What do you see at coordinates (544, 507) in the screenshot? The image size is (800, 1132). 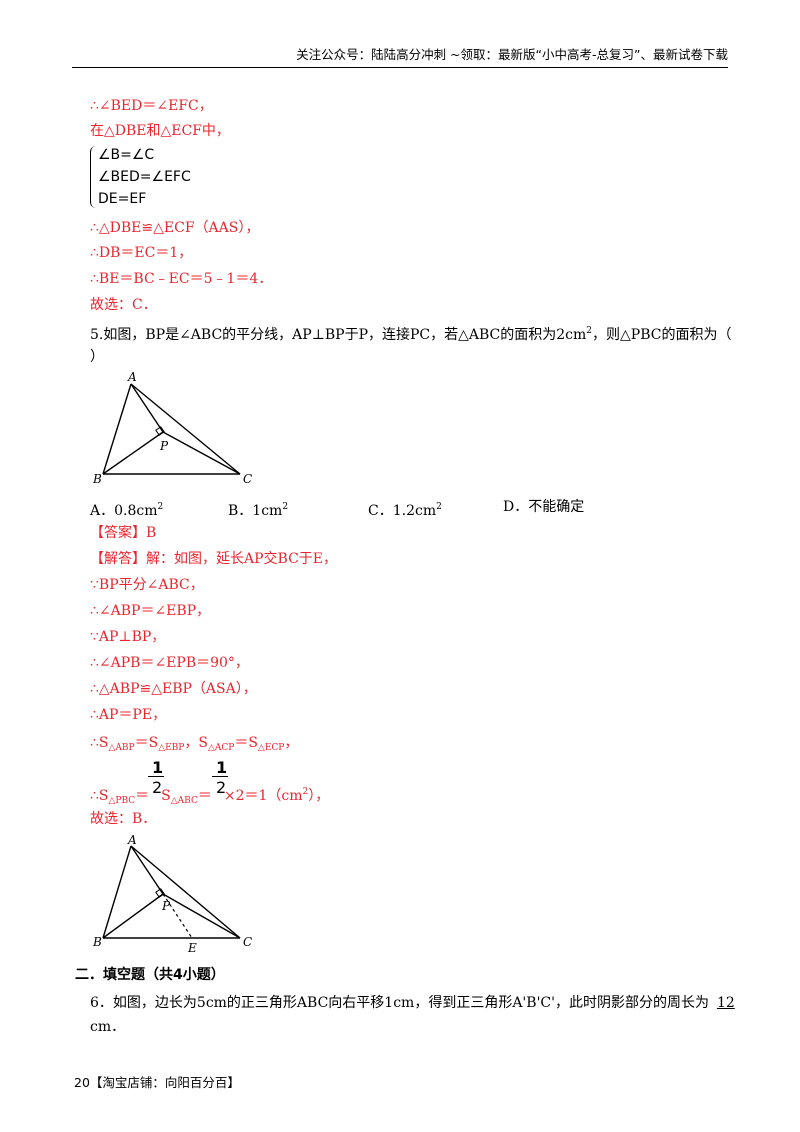 I see `choice-d: D．不能确定` at bounding box center [544, 507].